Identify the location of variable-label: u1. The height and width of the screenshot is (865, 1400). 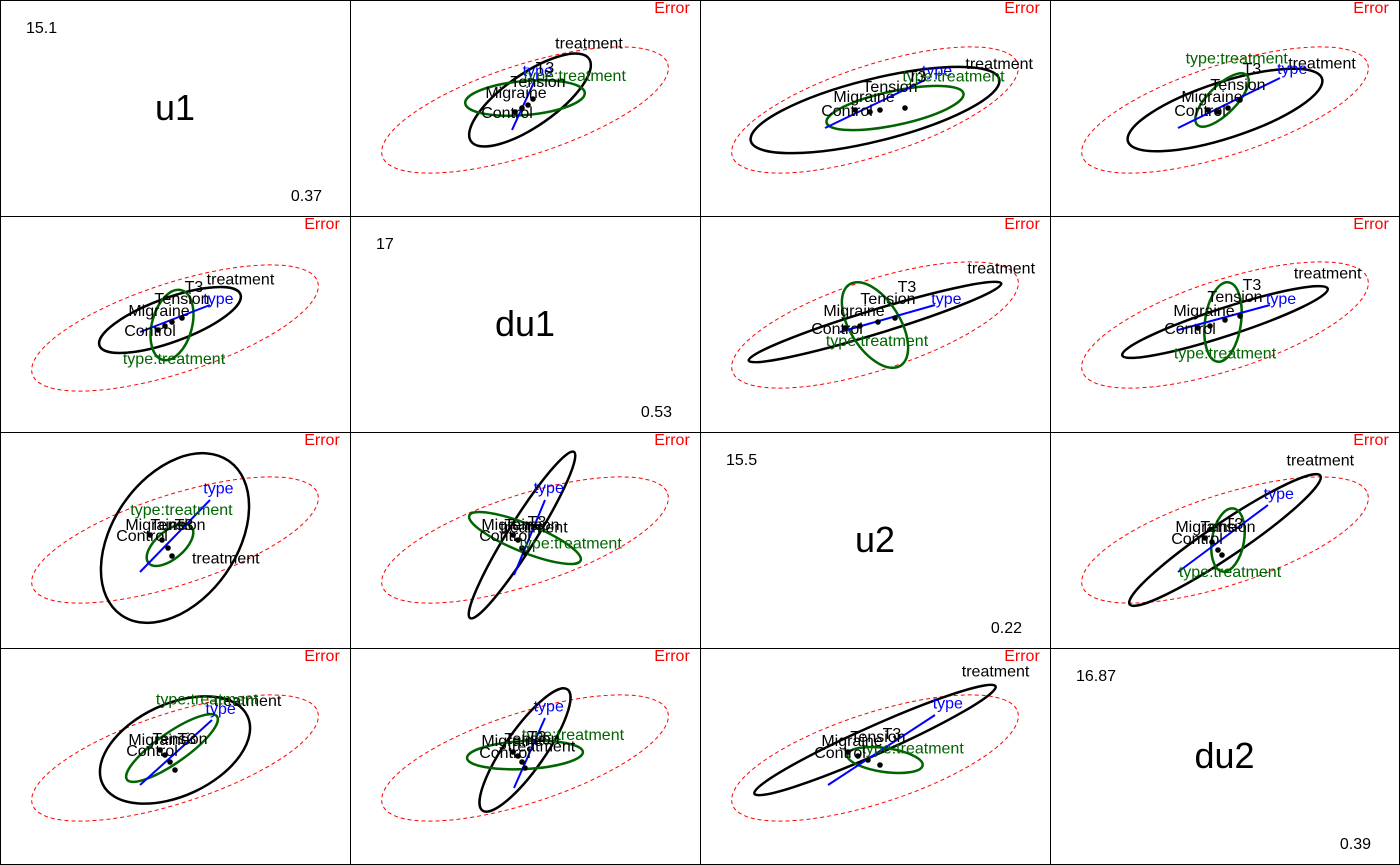
(175, 107).